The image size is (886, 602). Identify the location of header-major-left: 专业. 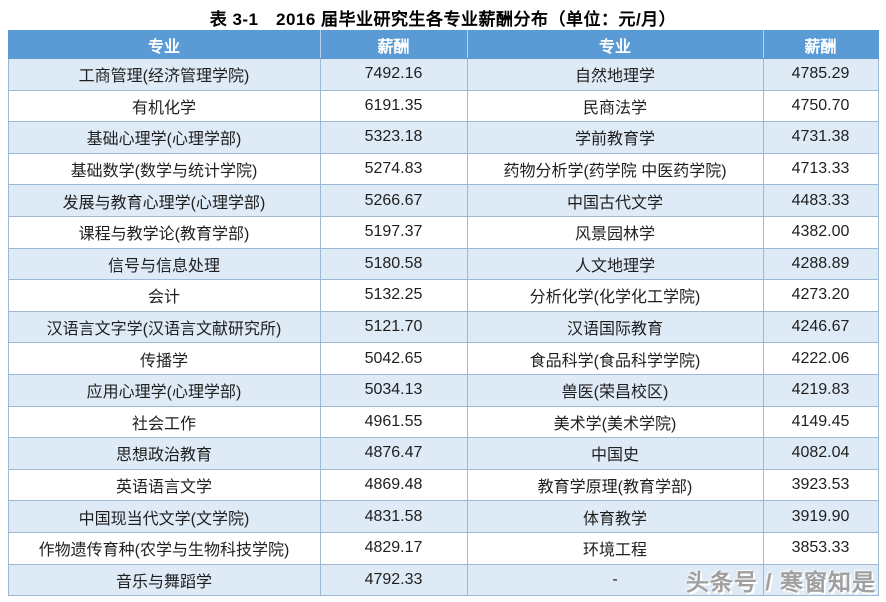
(164, 44).